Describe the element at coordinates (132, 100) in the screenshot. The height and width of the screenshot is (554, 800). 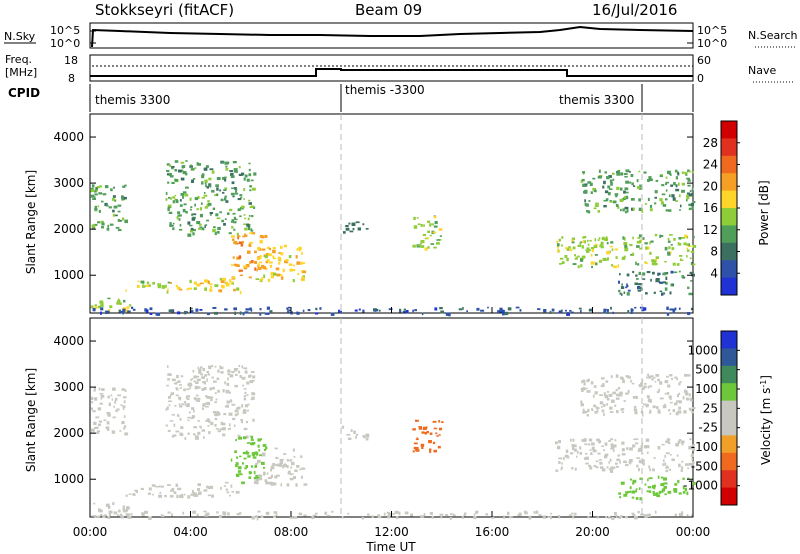
I see `cpid-segment-1: themis 3300` at that location.